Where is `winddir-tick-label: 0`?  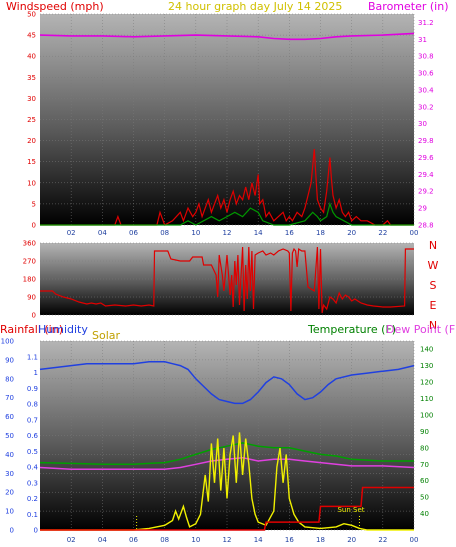
winddir-tick-label: 0 is located at coordinates (34, 316).